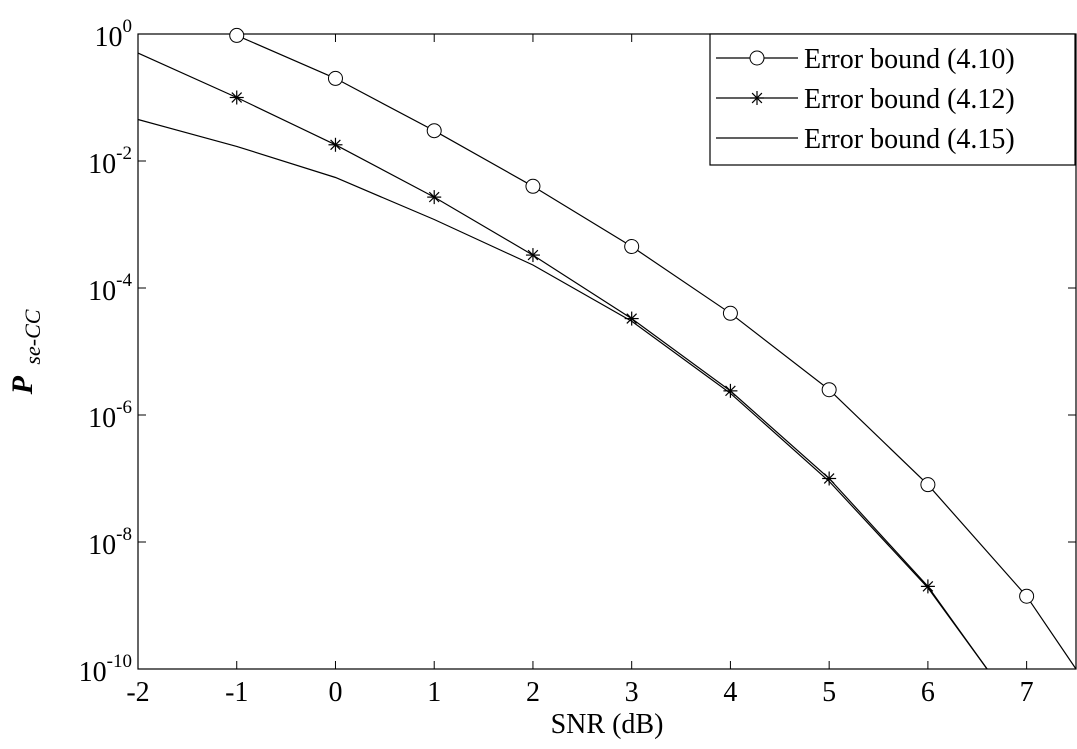 This screenshot has height=749, width=1077. What do you see at coordinates (730, 692) in the screenshot?
I see `x-tick-label: 4` at bounding box center [730, 692].